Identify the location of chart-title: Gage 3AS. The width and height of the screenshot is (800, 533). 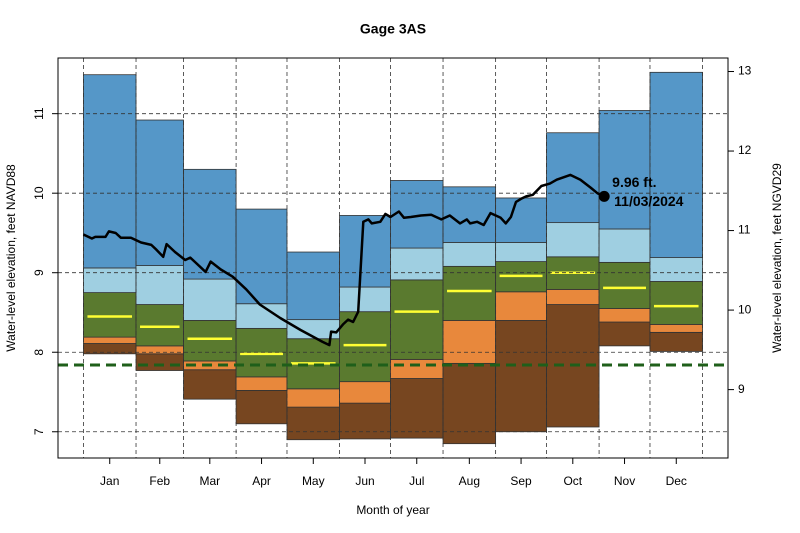
(393, 29).